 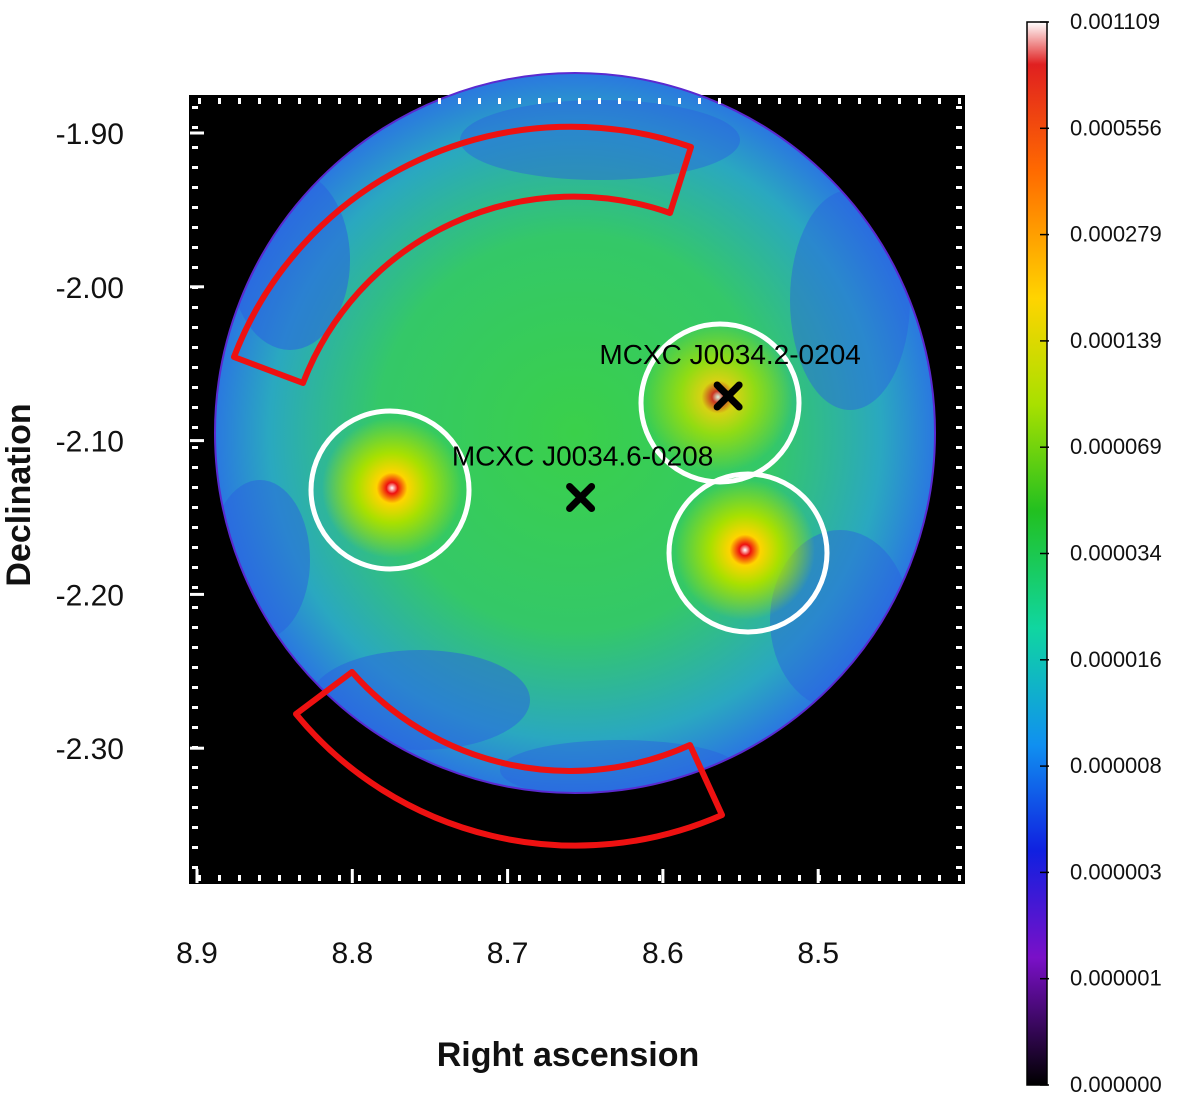 What do you see at coordinates (90, 442) in the screenshot?
I see `y-tick-label: -2.10` at bounding box center [90, 442].